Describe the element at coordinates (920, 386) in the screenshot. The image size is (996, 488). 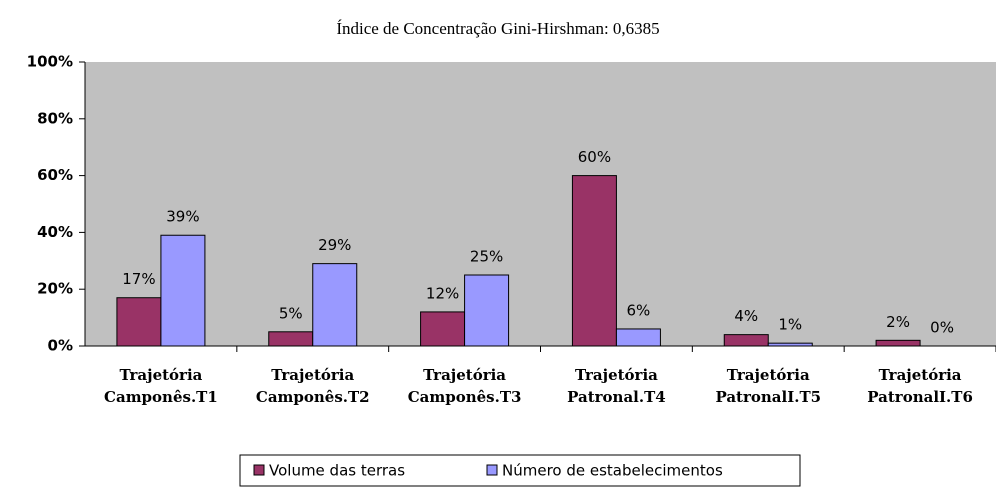
I see `x-tick-label: Trajetória PatronalI.T6` at that location.